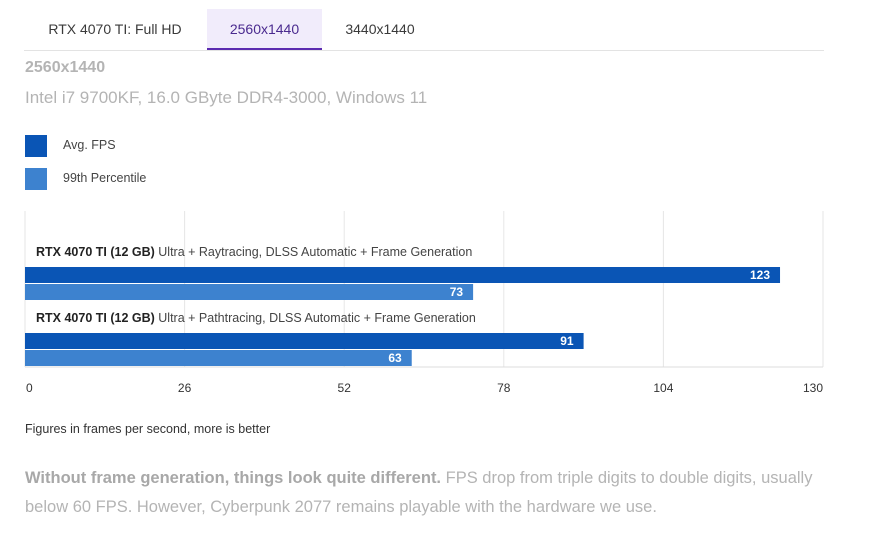 The width and height of the screenshot is (877, 536). I want to click on x-tick-label: 130, so click(813, 388).